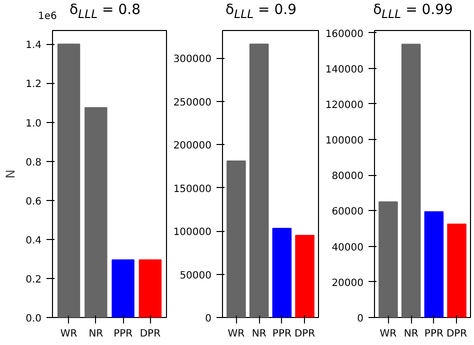  I want to click on y-tick-label: 0.6, so click(34, 202).